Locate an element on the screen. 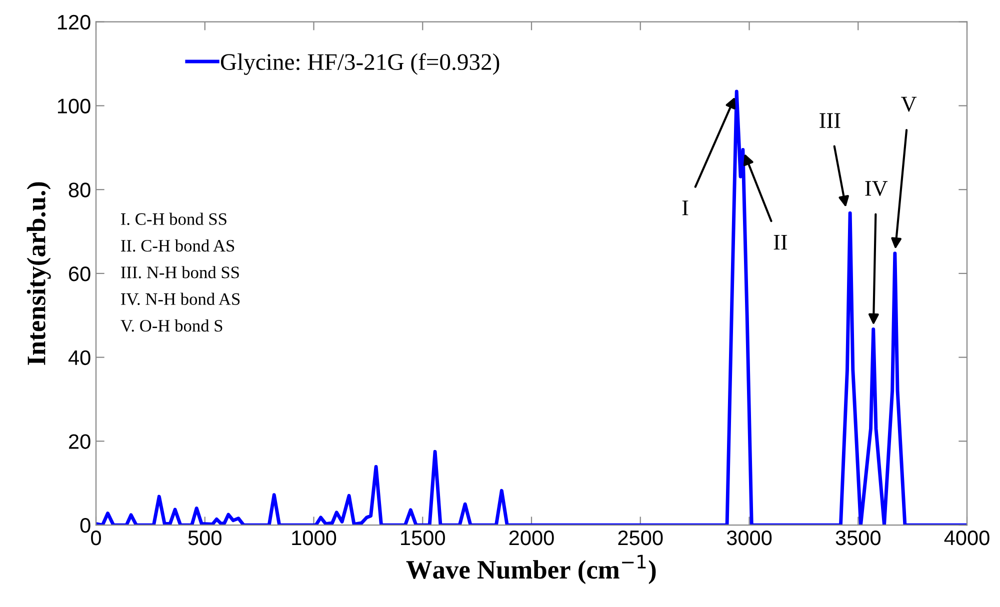 This screenshot has width=1000, height=607. y-tick-label: 120 is located at coordinates (74, 22).